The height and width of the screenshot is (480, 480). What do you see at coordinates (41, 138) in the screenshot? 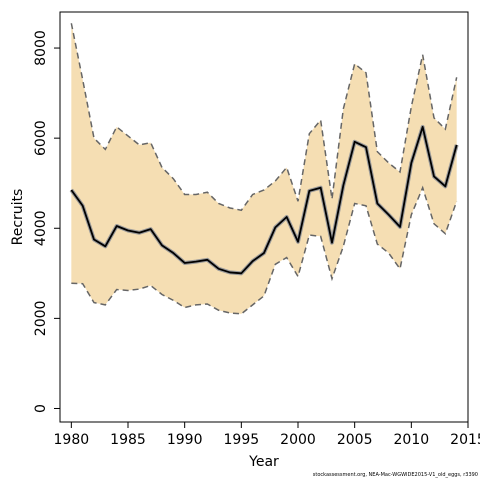
I see `y-tick-label: 6000` at bounding box center [41, 138].